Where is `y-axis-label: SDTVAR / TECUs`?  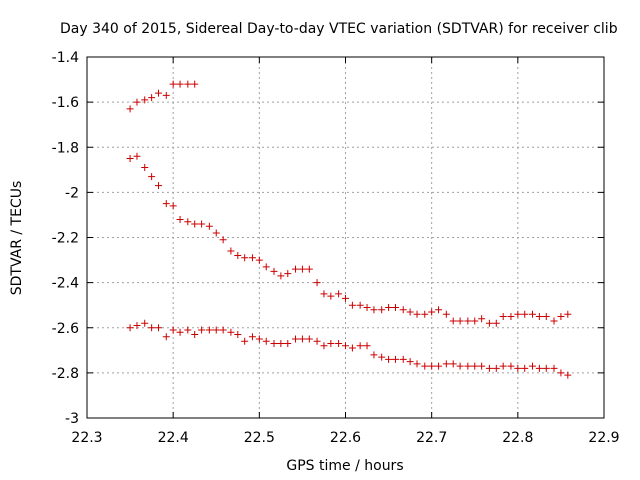 y-axis-label: SDTVAR / TECUs is located at coordinates (17, 238).